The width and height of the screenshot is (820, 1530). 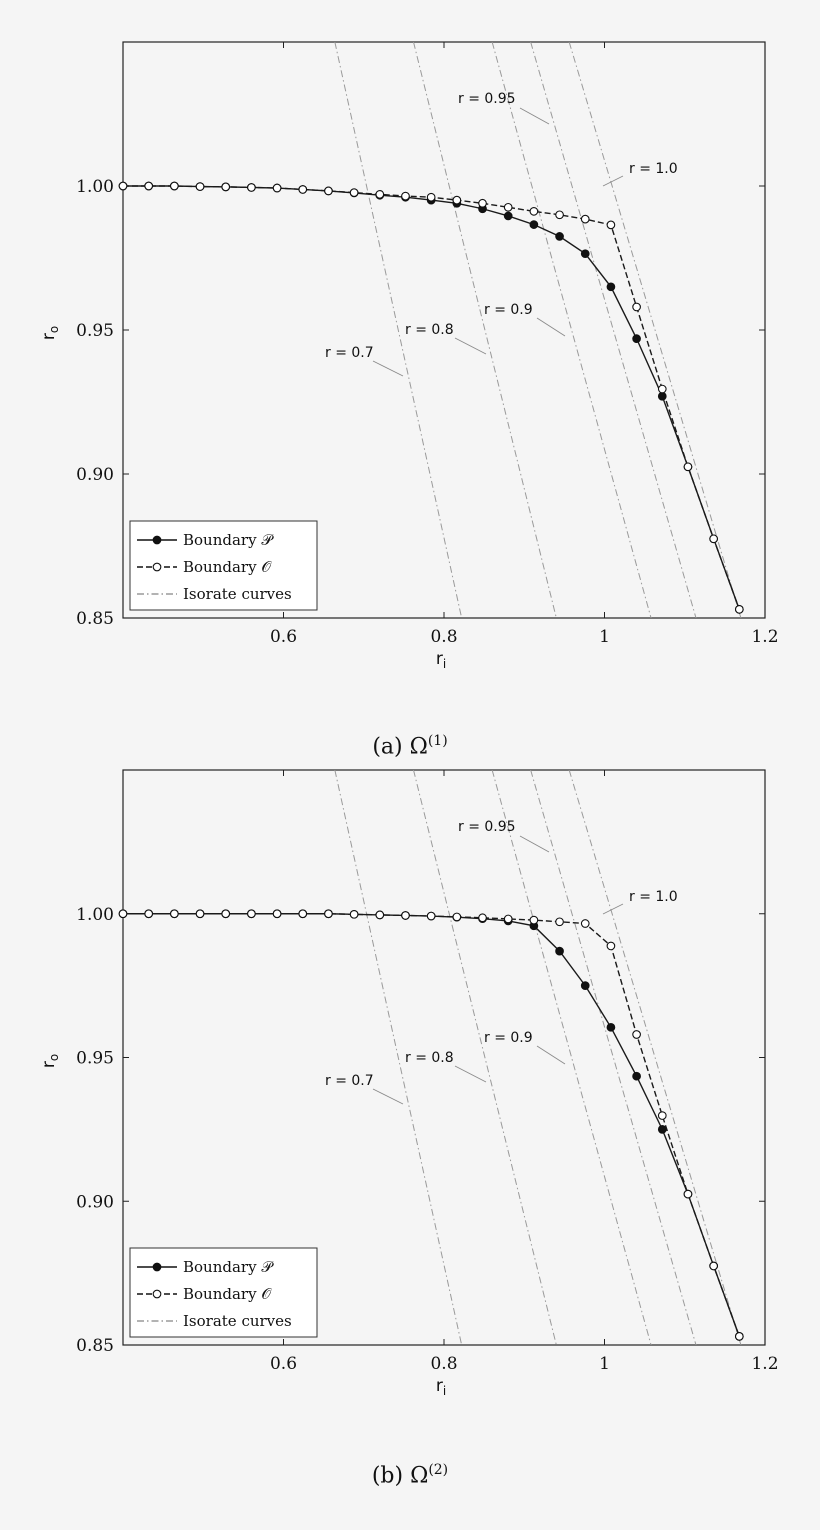 I want to click on y-tick-label: 0.90, so click(x=95, y=475).